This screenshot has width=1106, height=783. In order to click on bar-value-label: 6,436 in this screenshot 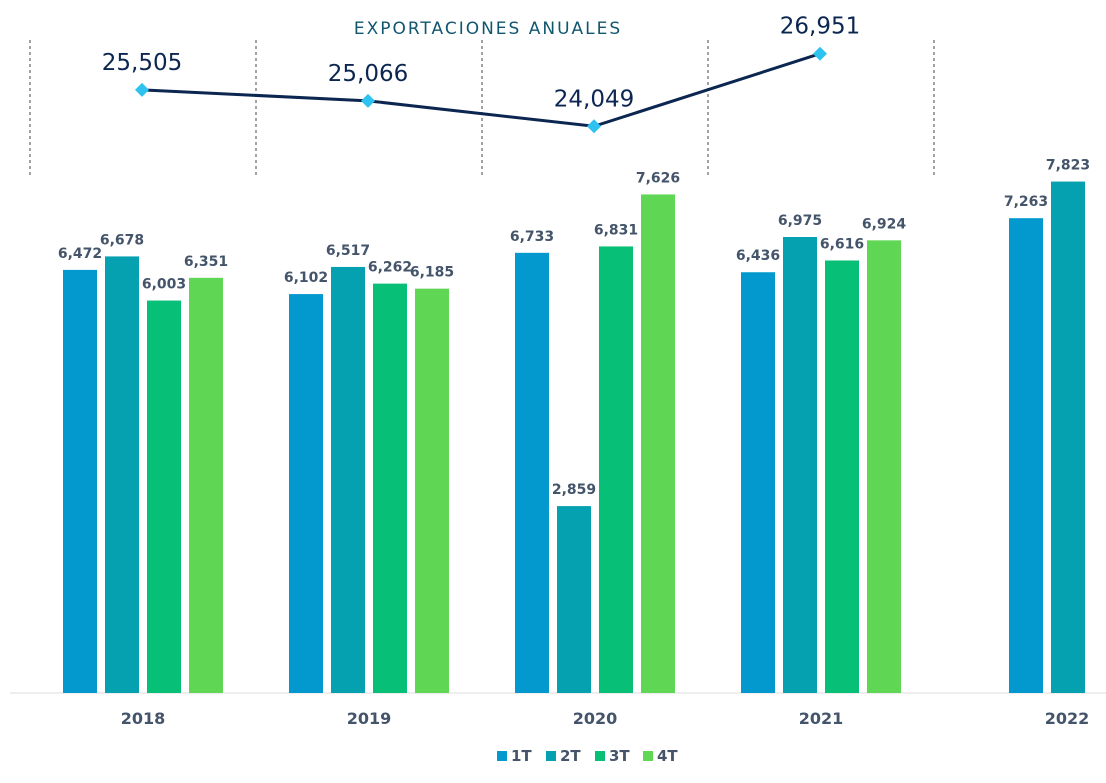, I will do `click(758, 256)`.